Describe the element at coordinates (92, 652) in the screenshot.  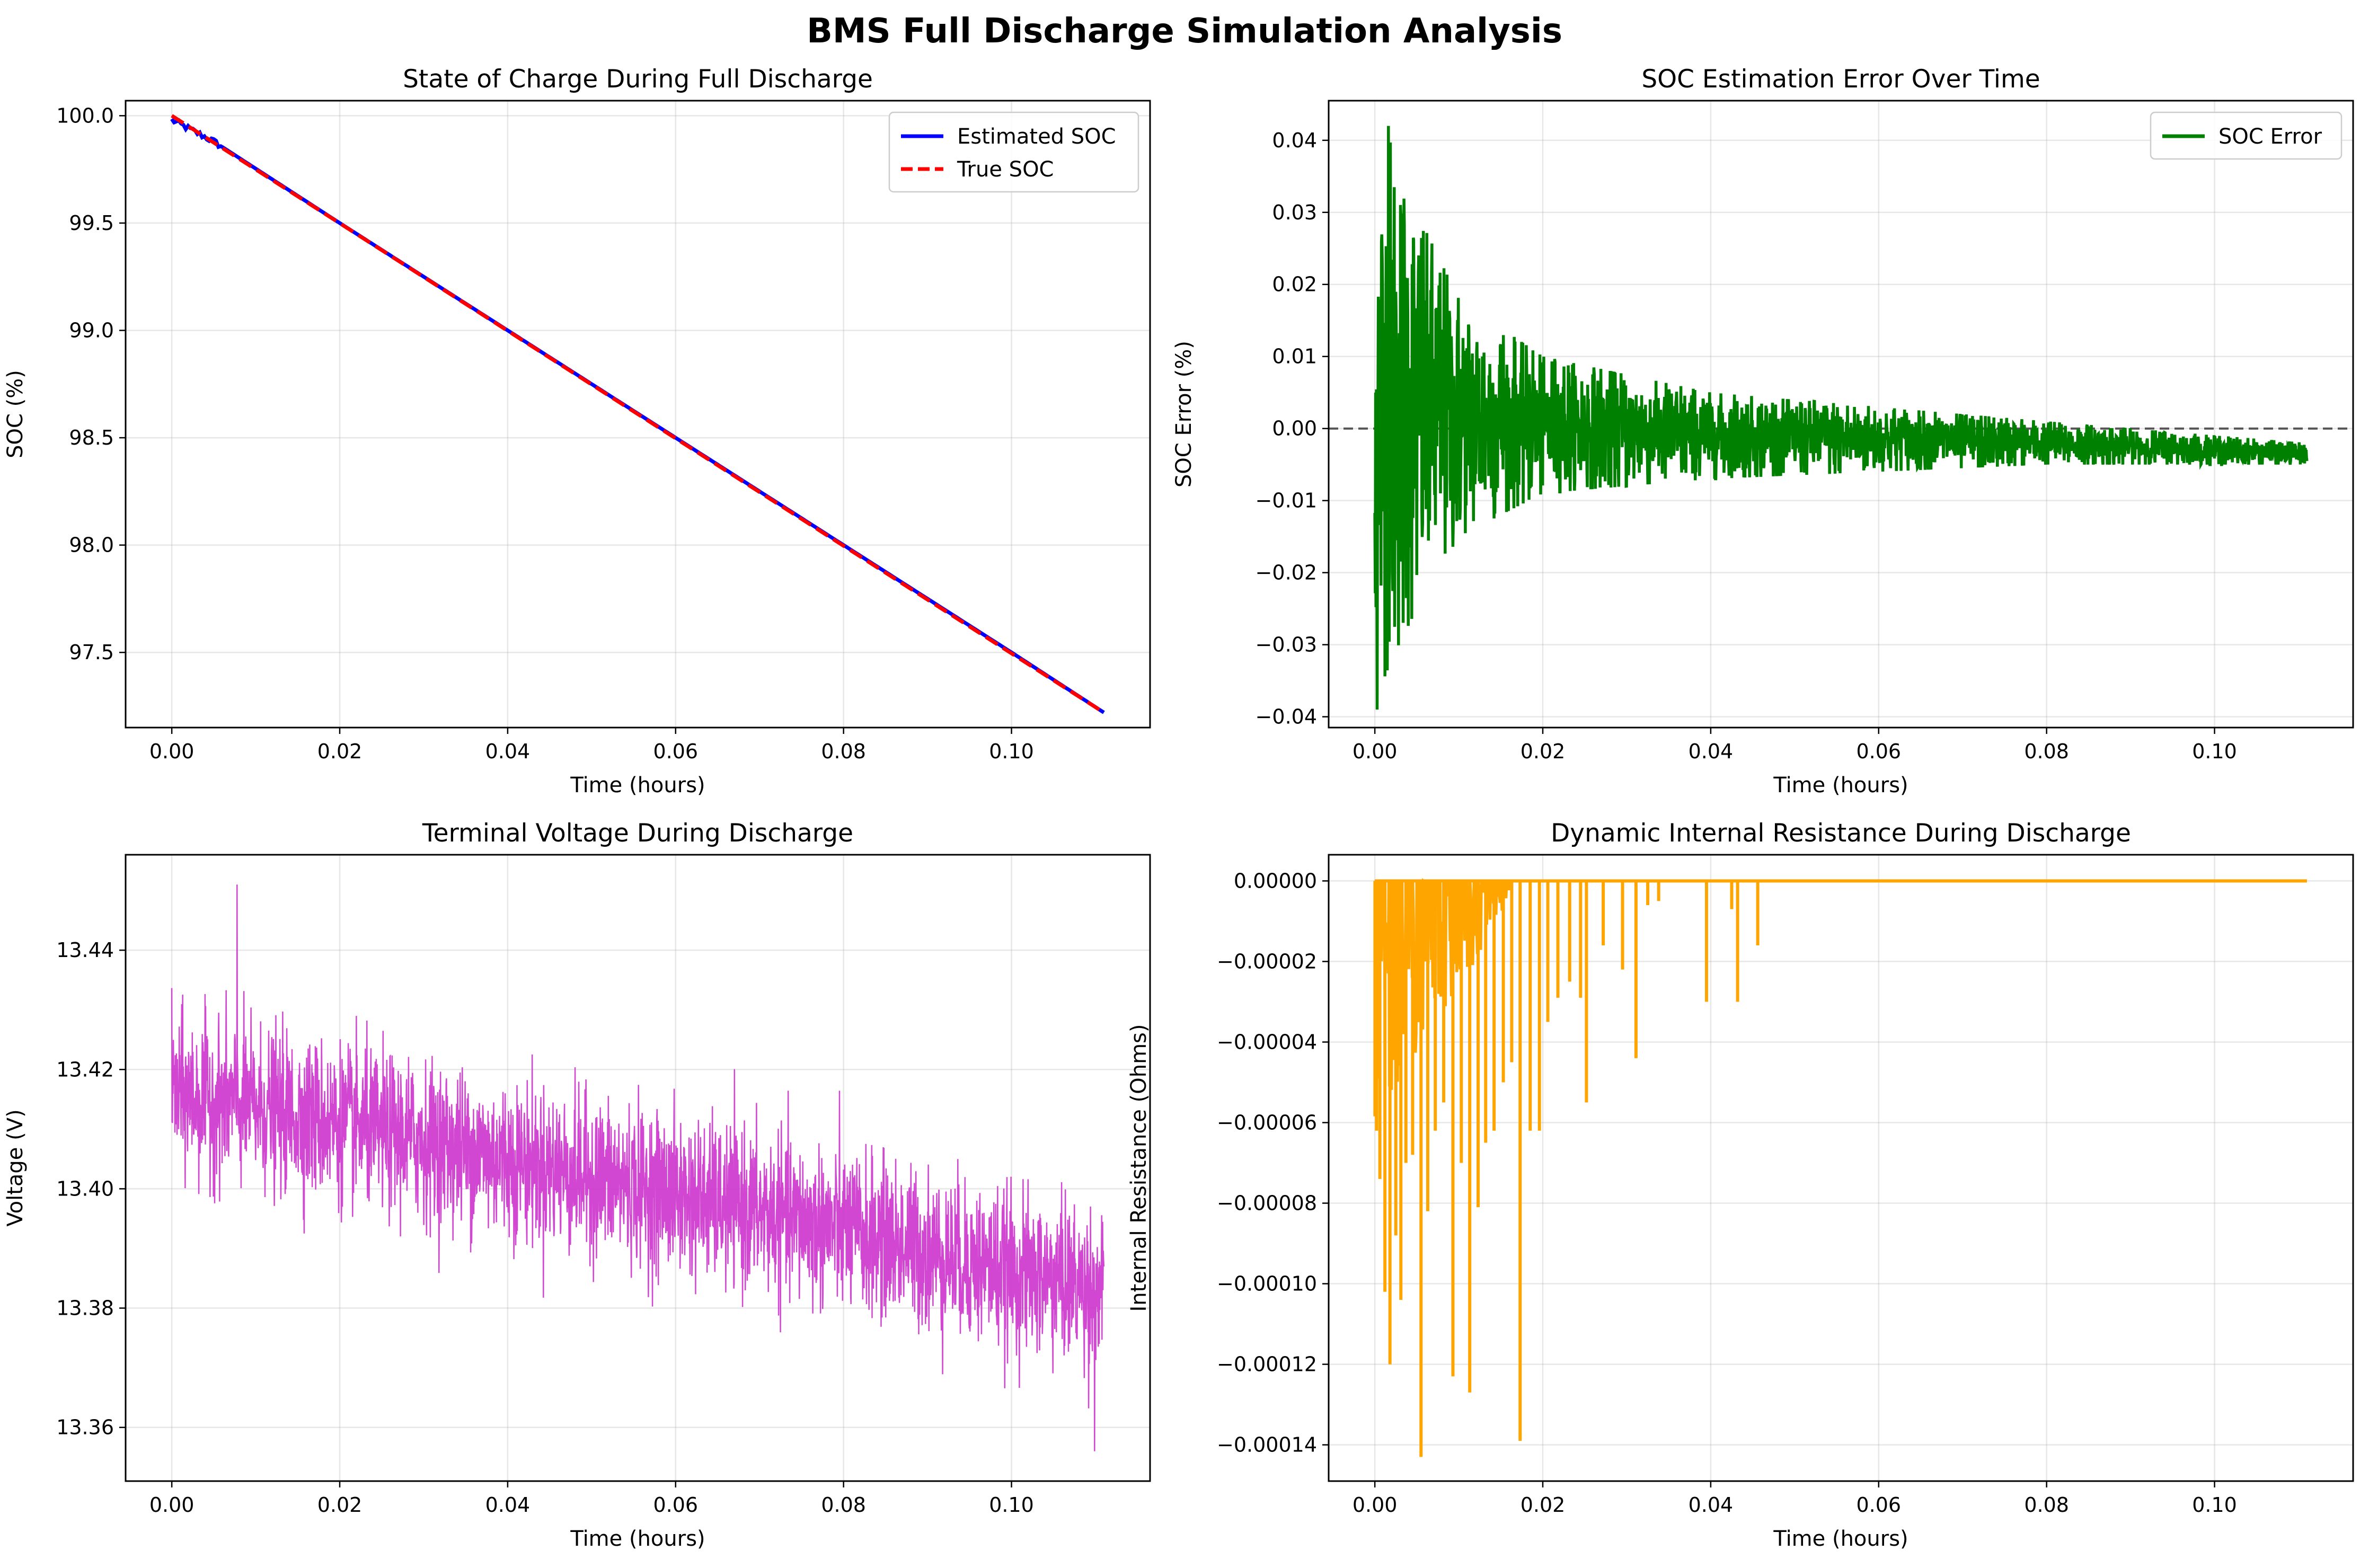
I see `y-tick-label: 97.5` at that location.